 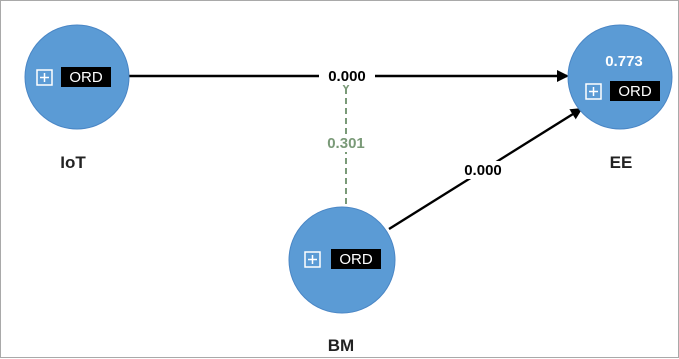 I want to click on coef-bm-ee: 0.000, so click(x=483, y=170).